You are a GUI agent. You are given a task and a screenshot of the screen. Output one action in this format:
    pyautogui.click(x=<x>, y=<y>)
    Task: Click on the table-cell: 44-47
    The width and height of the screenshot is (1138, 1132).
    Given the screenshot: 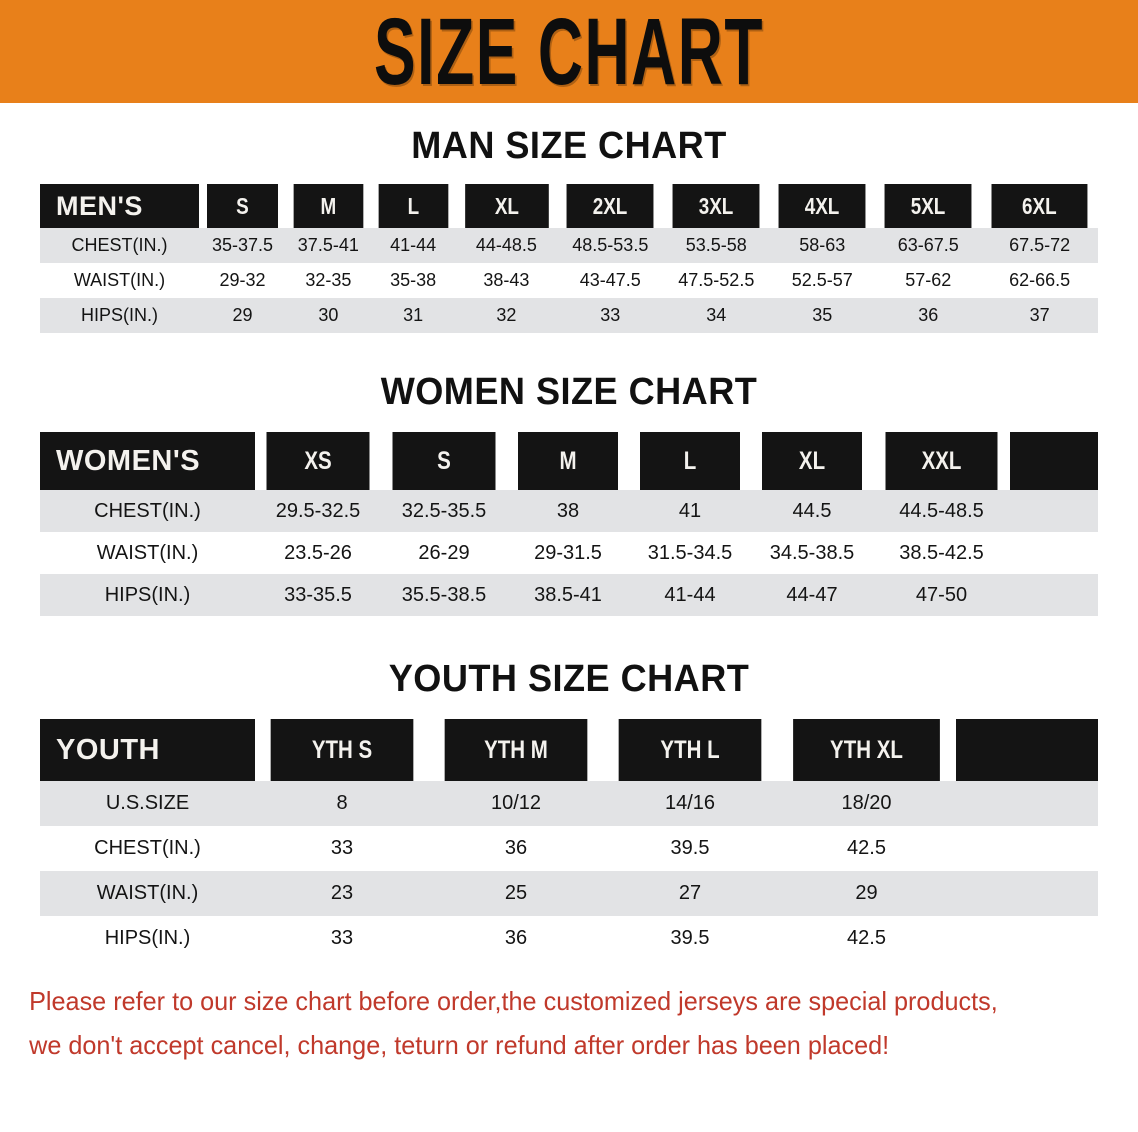 What is the action you would take?
    pyautogui.click(x=812, y=595)
    